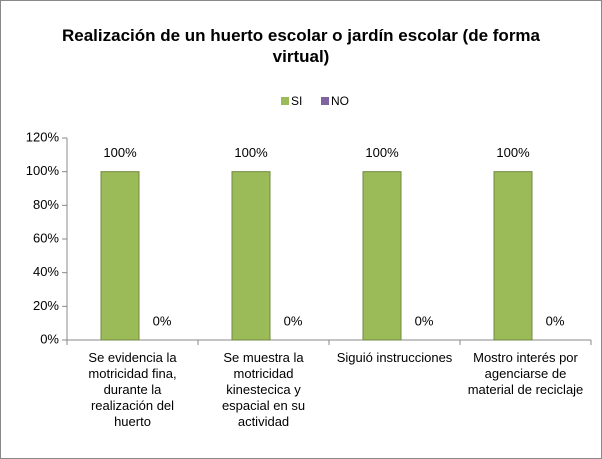 The image size is (602, 459). I want to click on y-tick-label: 40%, so click(46, 271).